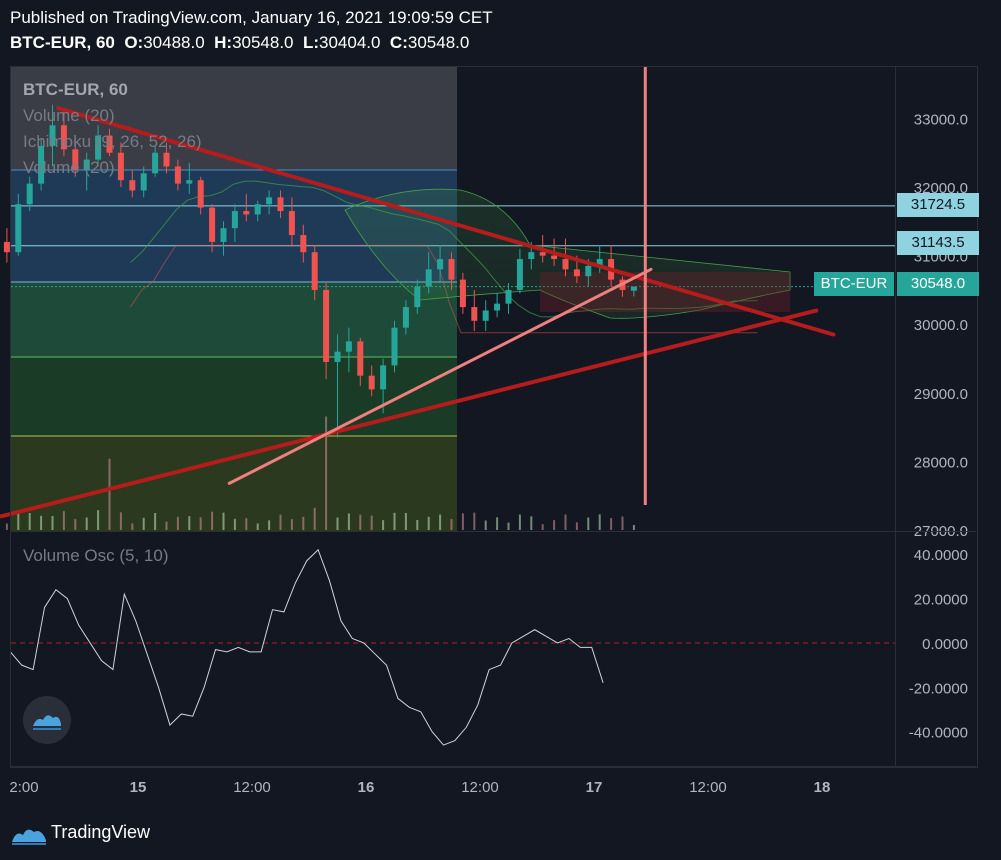  Describe the element at coordinates (941, 462) in the screenshot. I see `price-tick-label: 28000.0` at that location.